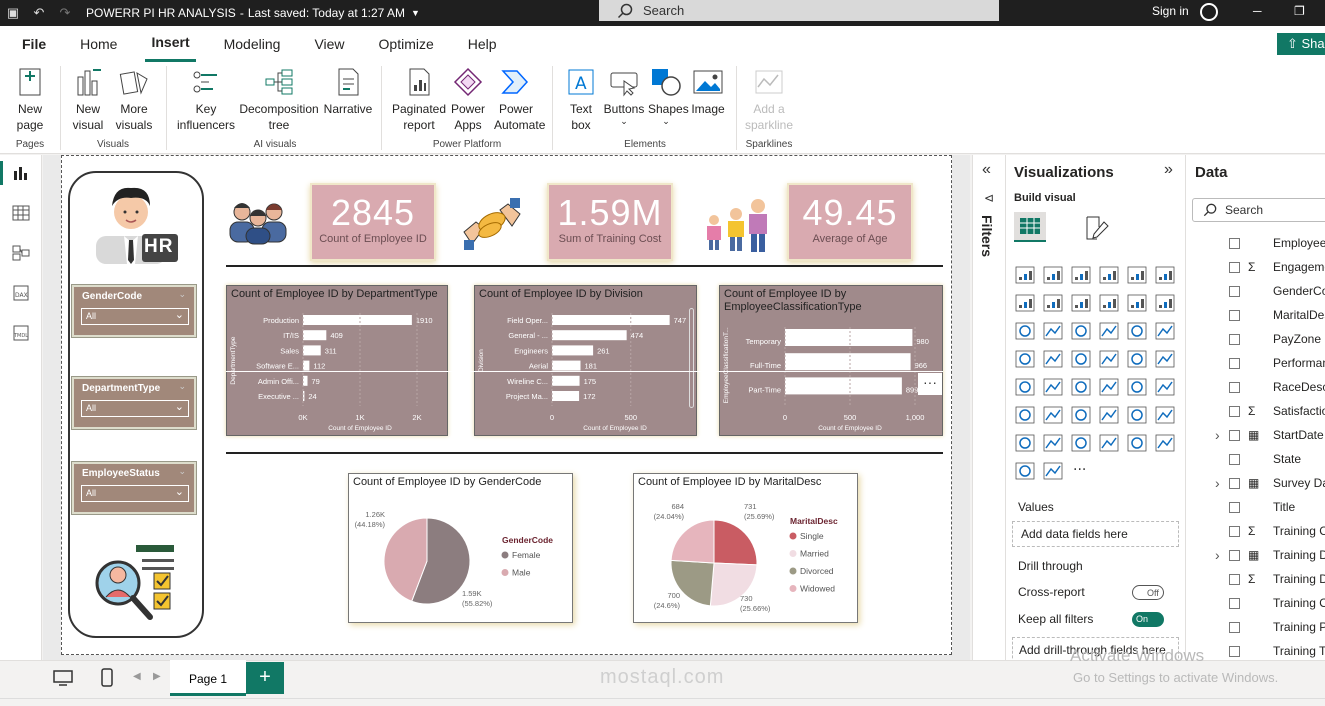 The image size is (1325, 706). What do you see at coordinates (850, 222) in the screenshot?
I see `kpi-card-average-age: 49.45 Average of Age` at bounding box center [850, 222].